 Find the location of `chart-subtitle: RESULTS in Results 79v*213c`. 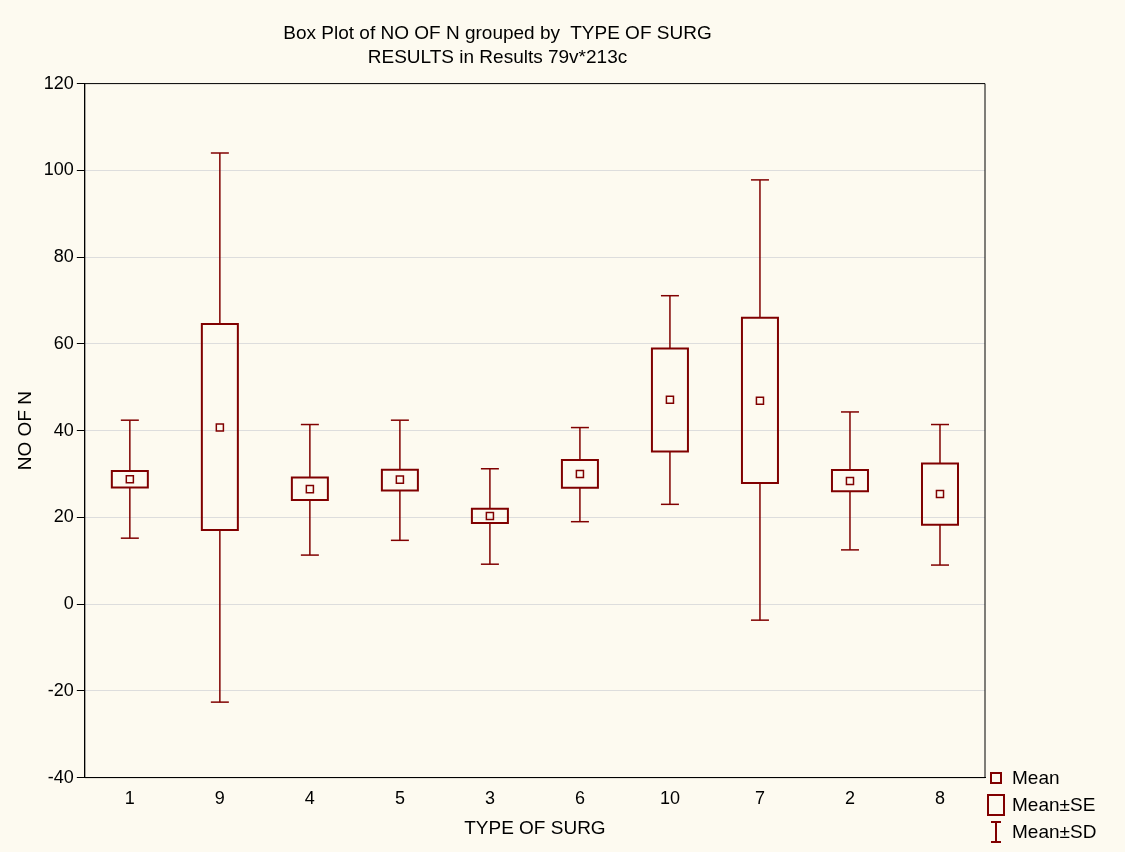

chart-subtitle: RESULTS in Results 79v*213c is located at coordinates (497, 57).